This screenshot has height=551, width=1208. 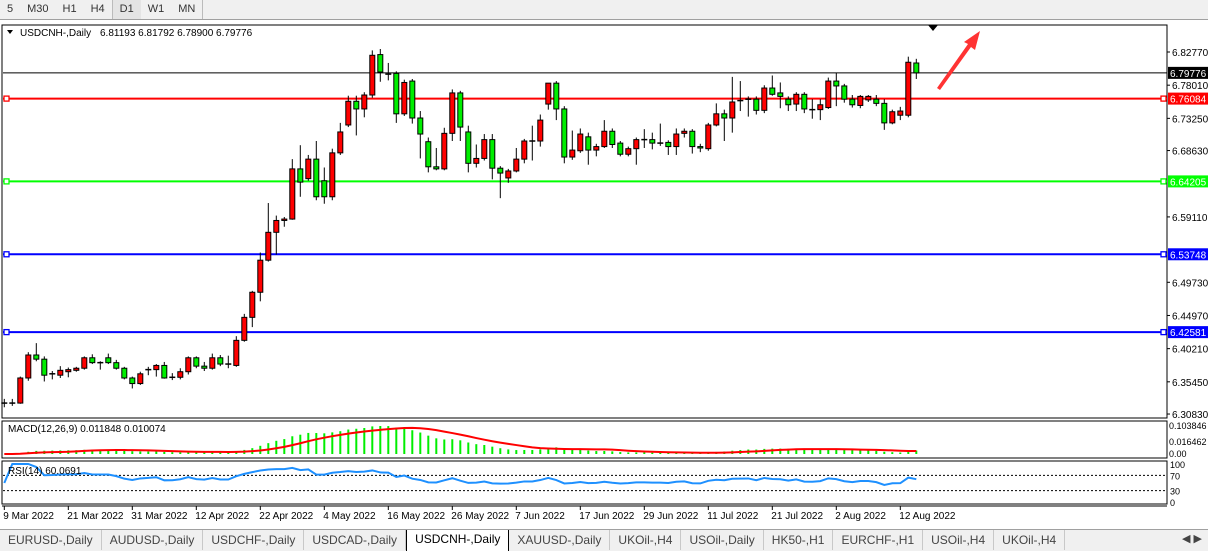 What do you see at coordinates (732, 516) in the screenshot?
I see `date-label: 11 Jul 2022` at bounding box center [732, 516].